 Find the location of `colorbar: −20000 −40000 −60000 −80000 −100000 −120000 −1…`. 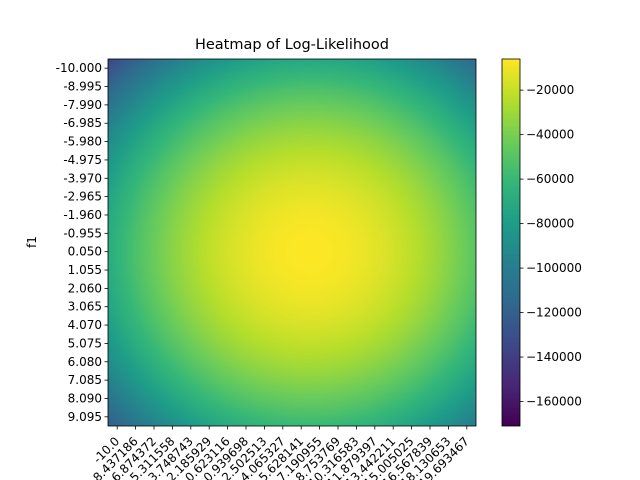

colorbar: −20000 −40000 −60000 −80000 −100000 −120000 −1… is located at coordinates (541, 242).